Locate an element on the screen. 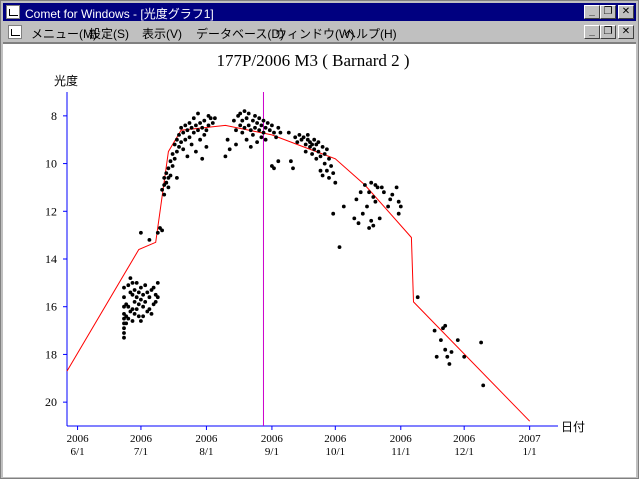 Image resolution: width=639 pixels, height=479 pixels. minimize-button: _ is located at coordinates (592, 12).